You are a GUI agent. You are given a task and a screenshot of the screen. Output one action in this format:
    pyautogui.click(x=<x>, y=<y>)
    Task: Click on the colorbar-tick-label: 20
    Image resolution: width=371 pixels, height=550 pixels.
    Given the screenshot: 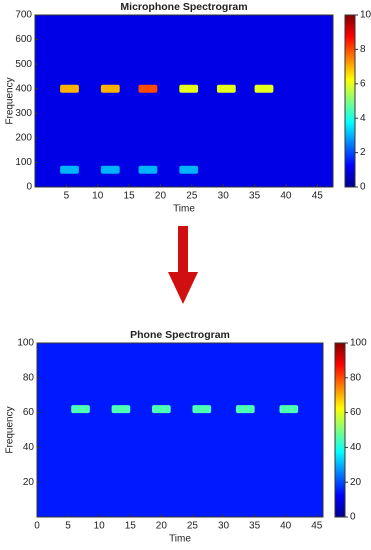 What is the action you would take?
    pyautogui.click(x=356, y=482)
    